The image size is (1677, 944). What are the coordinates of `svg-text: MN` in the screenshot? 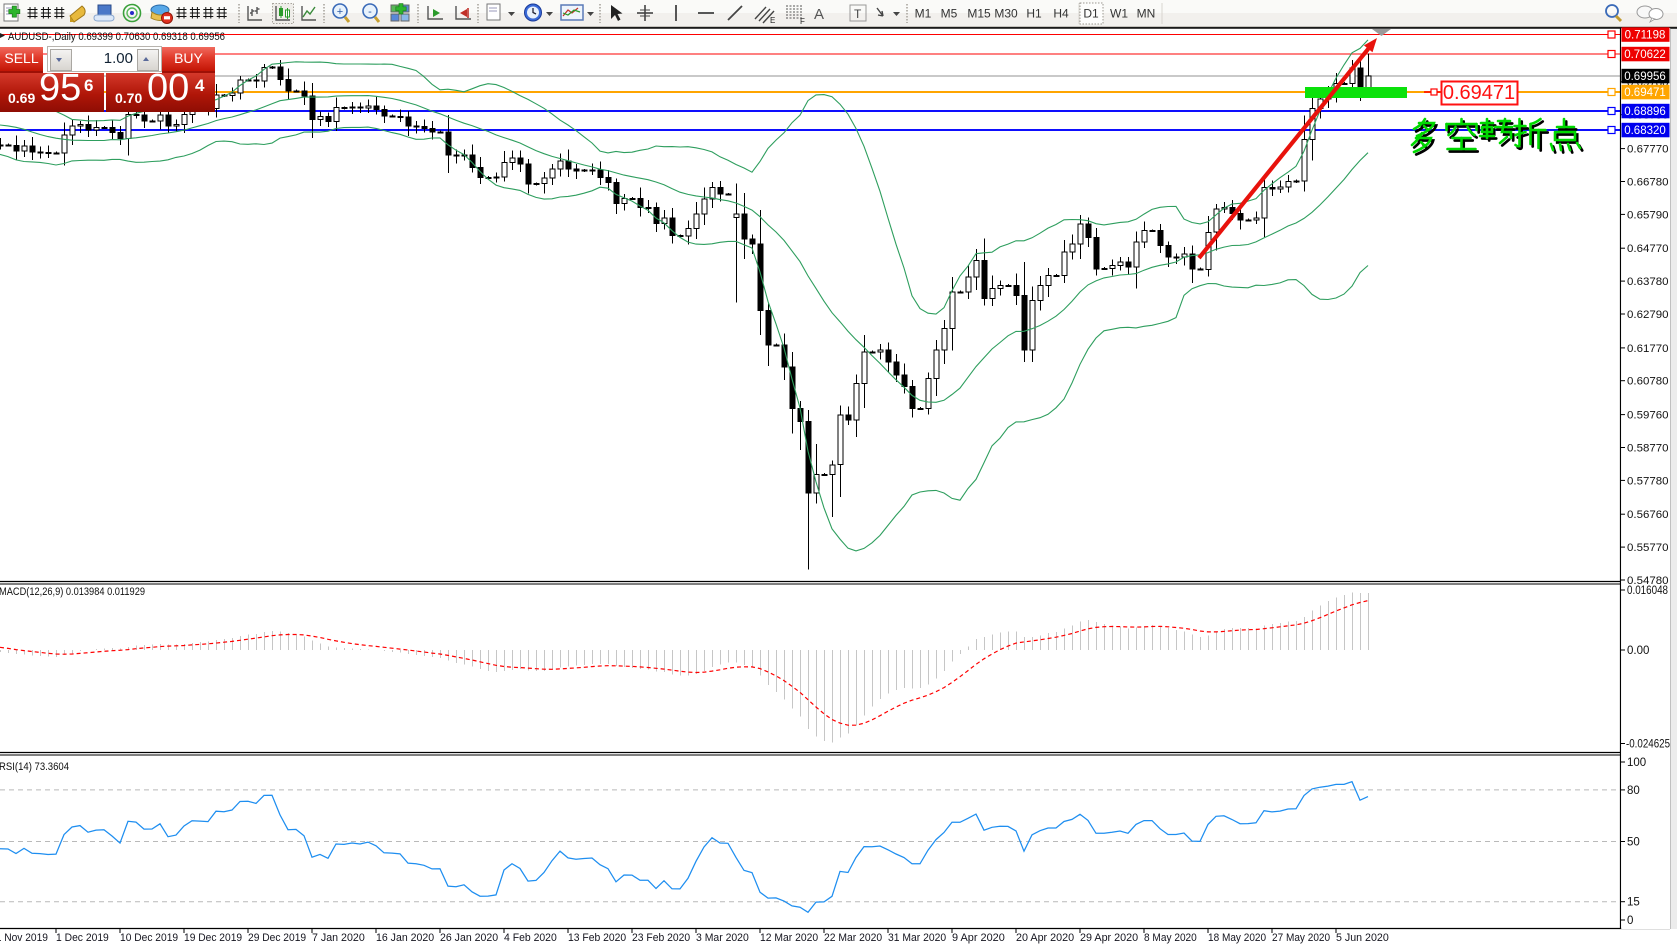 It's located at (1146, 14).